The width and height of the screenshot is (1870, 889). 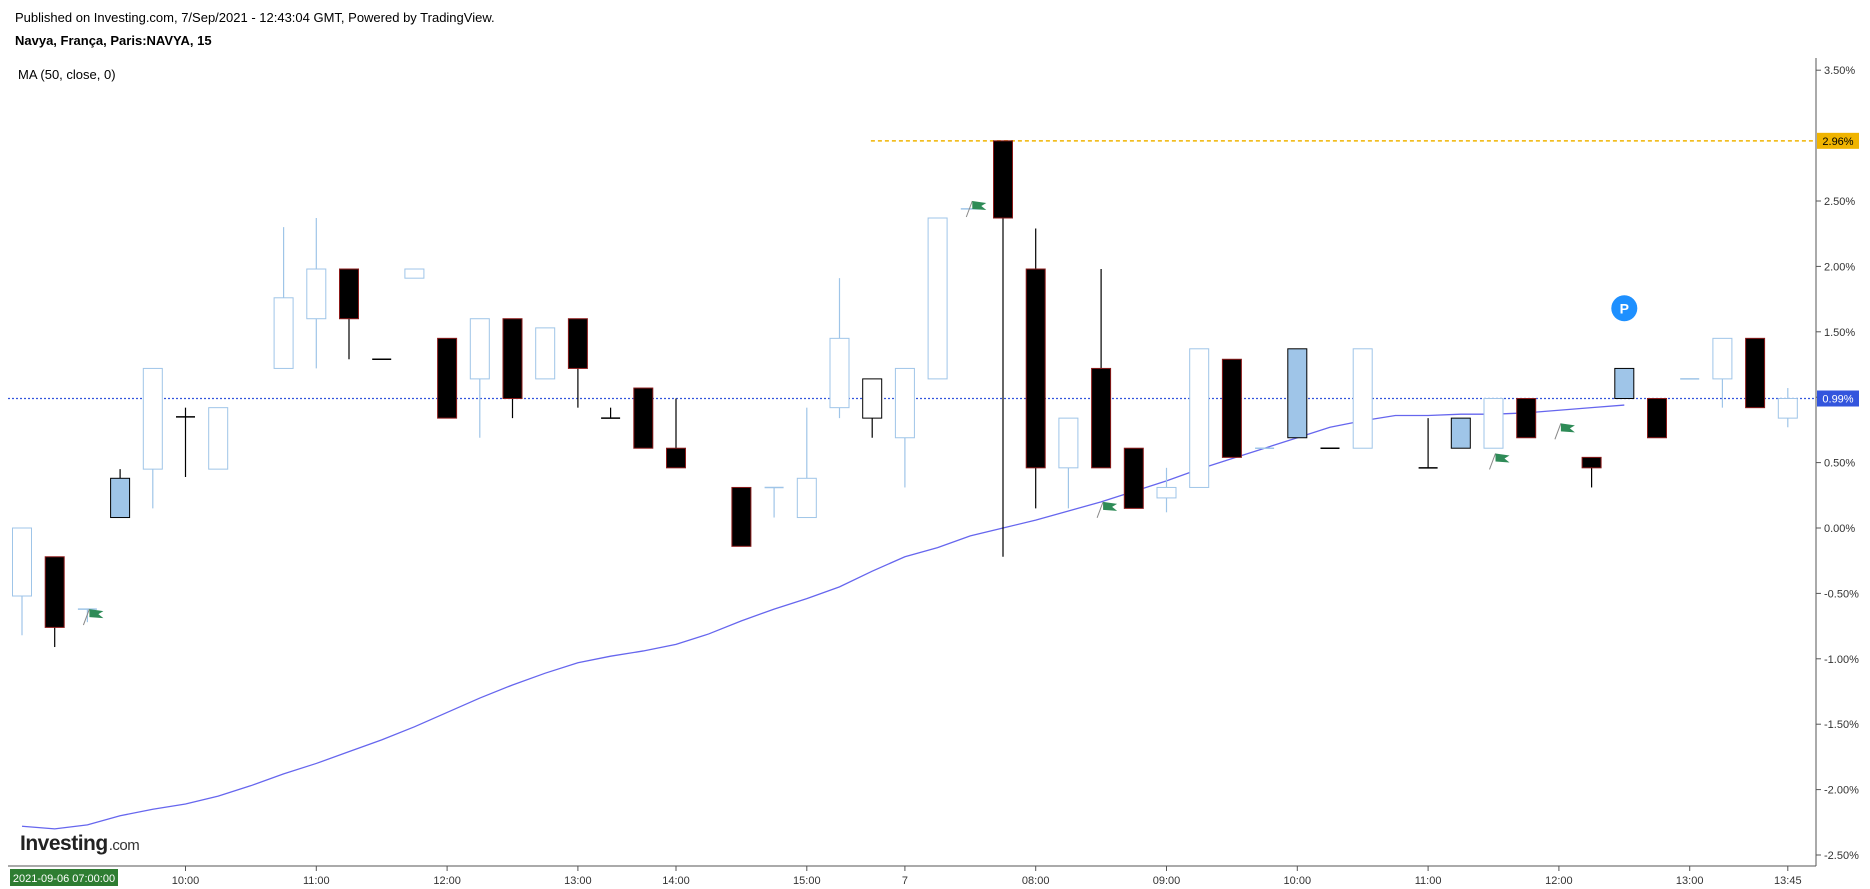 What do you see at coordinates (1841, 856) in the screenshot?
I see `y-tick-label: -2.50%` at bounding box center [1841, 856].